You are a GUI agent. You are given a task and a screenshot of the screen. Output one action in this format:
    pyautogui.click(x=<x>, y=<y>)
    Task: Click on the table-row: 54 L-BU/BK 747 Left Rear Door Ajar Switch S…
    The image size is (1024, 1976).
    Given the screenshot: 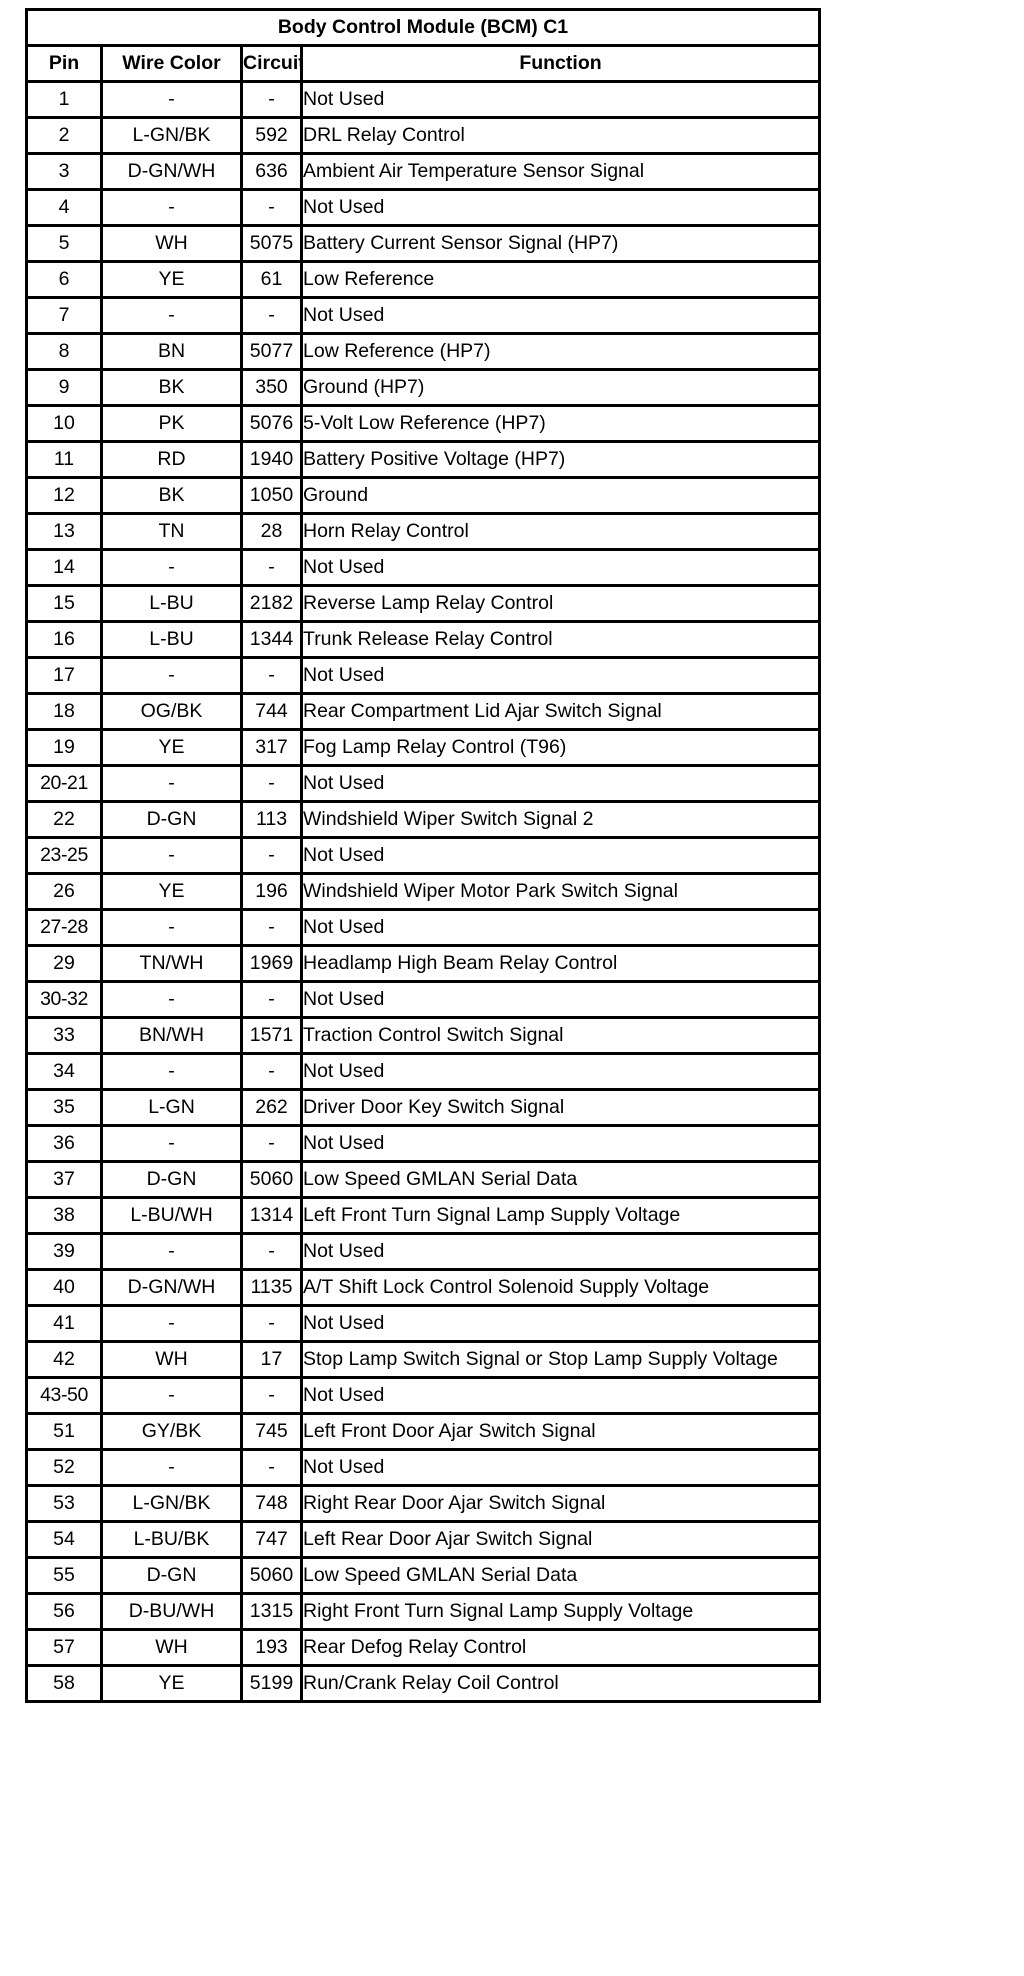 What is the action you would take?
    pyautogui.click(x=423, y=1539)
    